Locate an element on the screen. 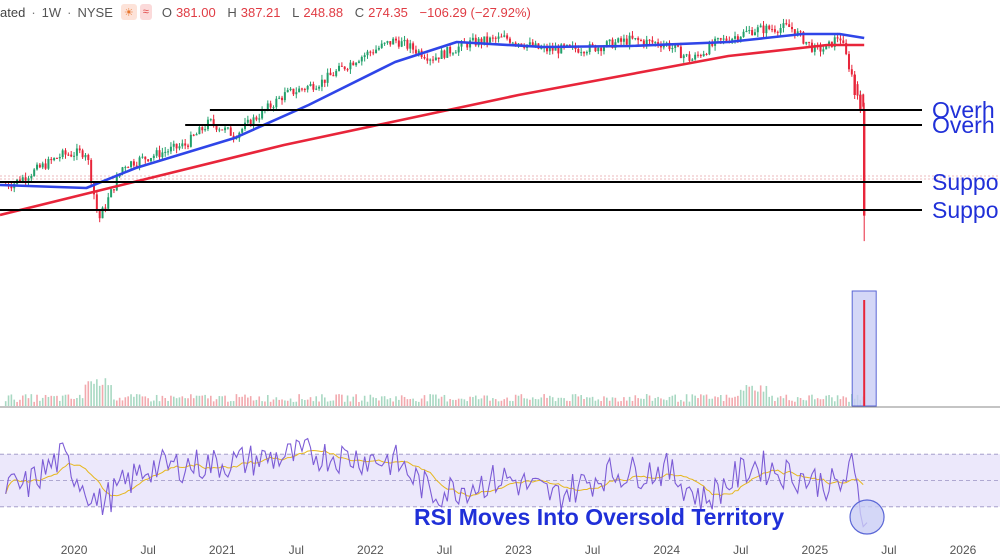 Image resolution: width=1000 pixels, height=559 pixels. change-value: −106.29 (−27.92%) is located at coordinates (475, 12).